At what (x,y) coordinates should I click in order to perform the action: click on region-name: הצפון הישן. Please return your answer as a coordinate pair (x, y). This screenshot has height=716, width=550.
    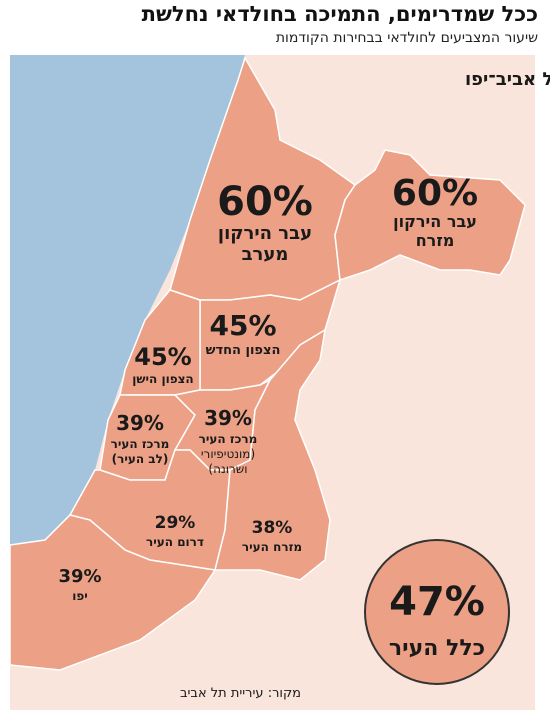
    Looking at the image, I should click on (162, 379).